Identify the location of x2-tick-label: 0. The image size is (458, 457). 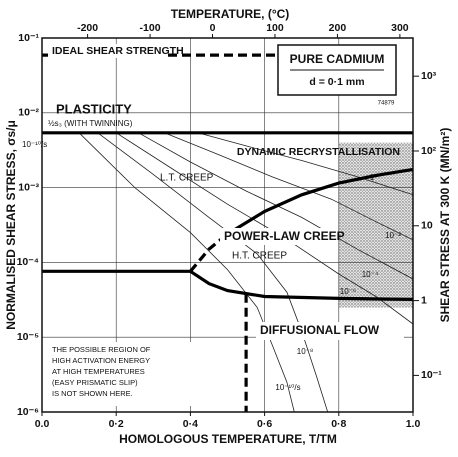
(213, 28).